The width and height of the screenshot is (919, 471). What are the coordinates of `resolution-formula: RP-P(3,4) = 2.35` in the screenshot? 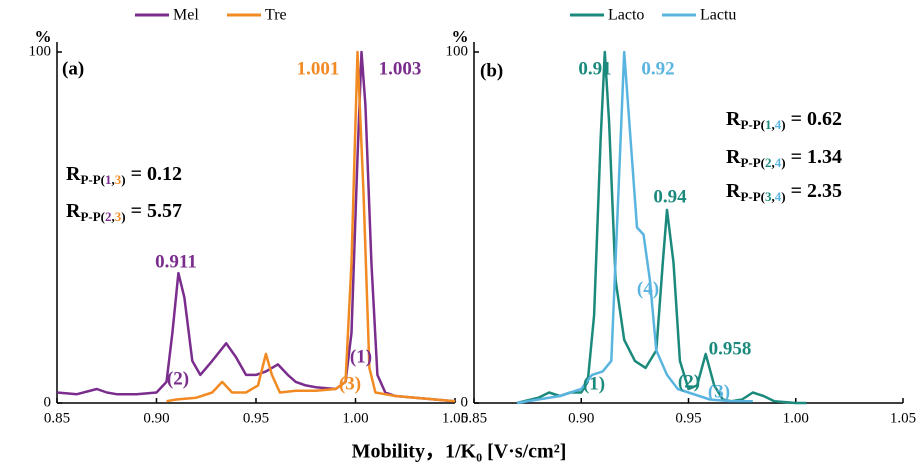 It's located at (784, 192).